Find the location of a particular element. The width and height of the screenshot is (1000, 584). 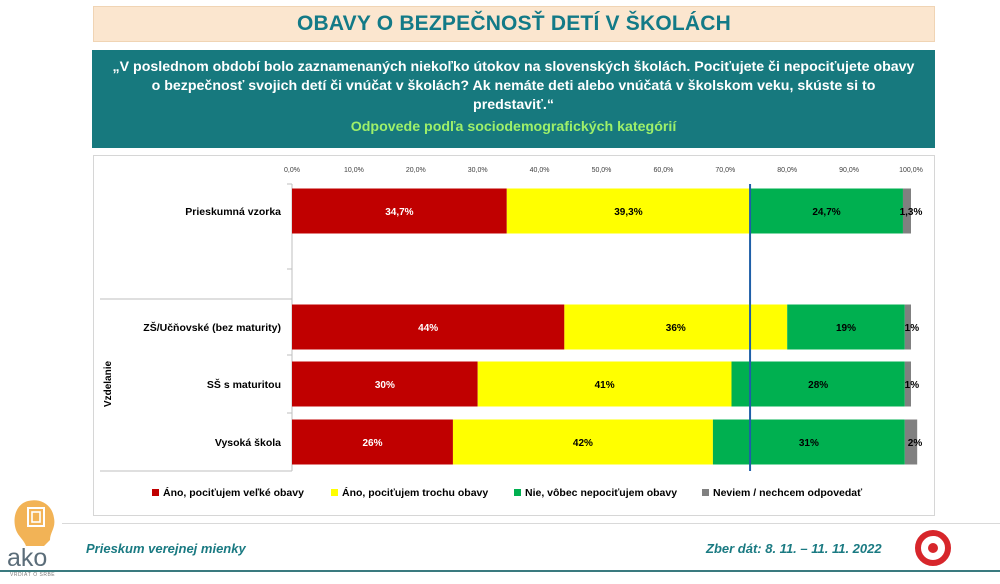

ako-logo-text: ako is located at coordinates (27, 558).